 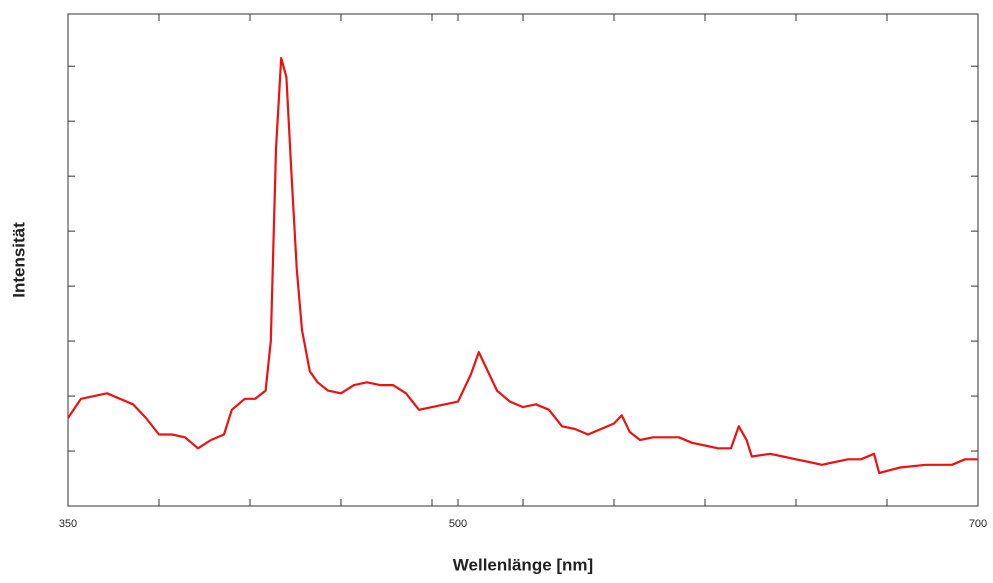 What do you see at coordinates (18, 260) in the screenshot?
I see `y-axis-label: Intensität` at bounding box center [18, 260].